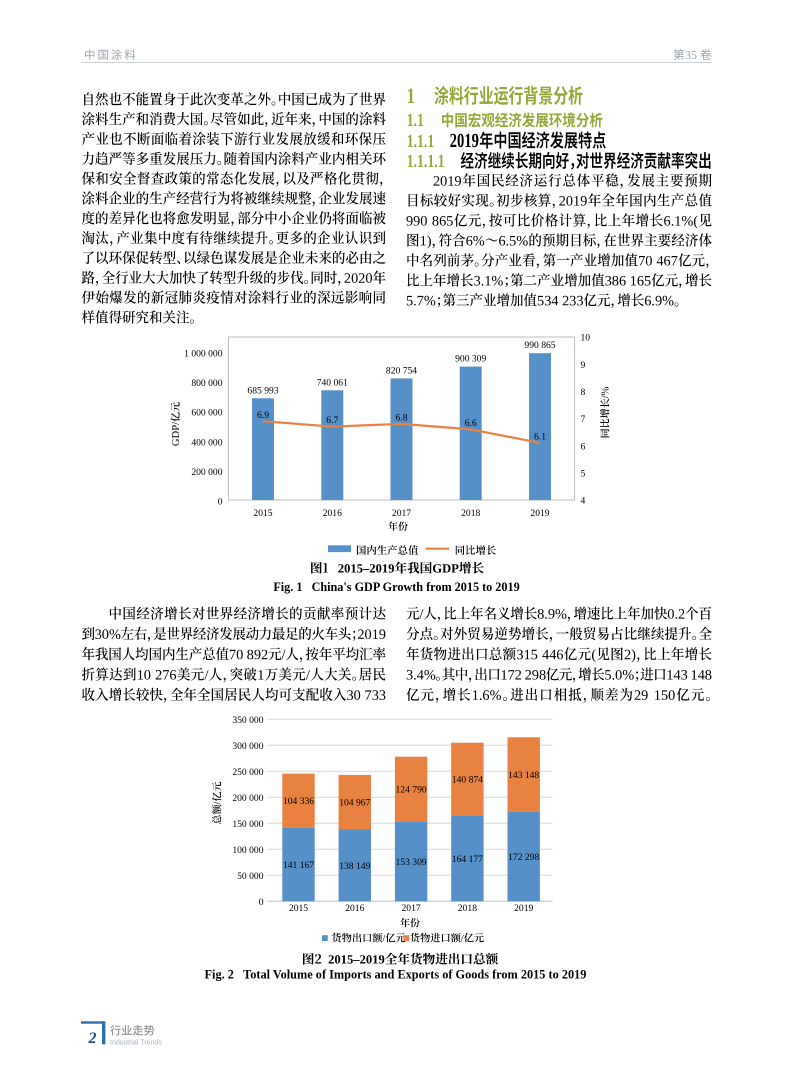  What do you see at coordinates (203, 353) in the screenshot?
I see `svg-text: 1 000 000` at bounding box center [203, 353].